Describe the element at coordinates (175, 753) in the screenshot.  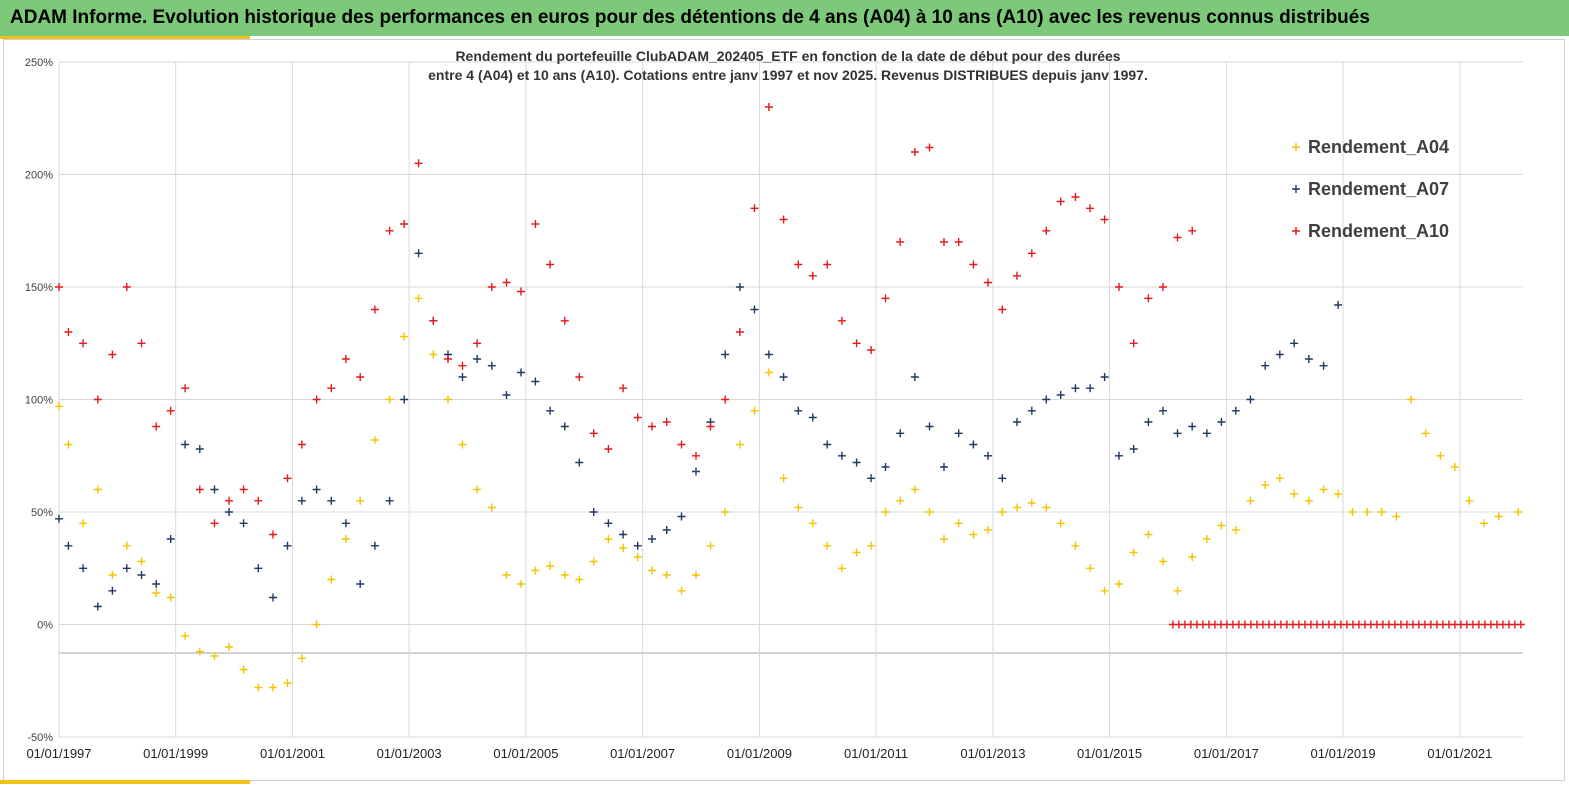
I see `x-tick-label: 01/01/1999` at that location.